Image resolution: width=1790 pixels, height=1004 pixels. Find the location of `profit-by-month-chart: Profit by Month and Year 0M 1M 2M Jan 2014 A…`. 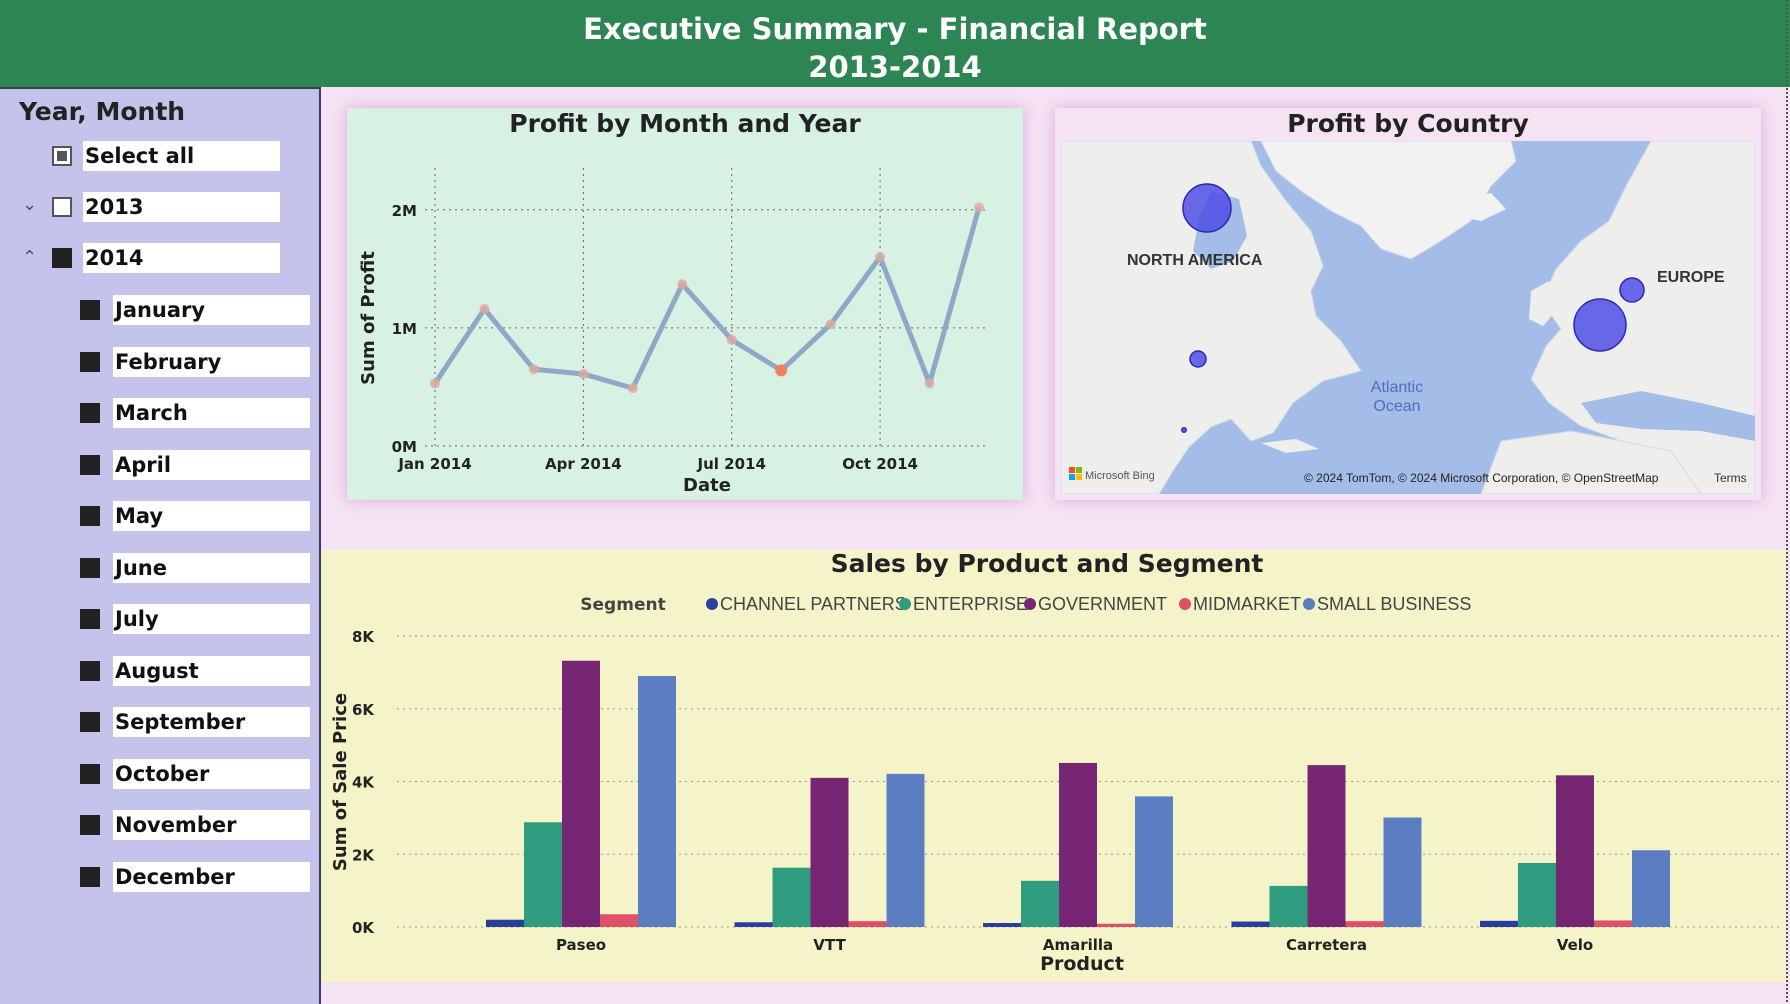

profit-by-month-chart: Profit by Month and Year 0M 1M 2M Jan 2014 A… is located at coordinates (685, 304).